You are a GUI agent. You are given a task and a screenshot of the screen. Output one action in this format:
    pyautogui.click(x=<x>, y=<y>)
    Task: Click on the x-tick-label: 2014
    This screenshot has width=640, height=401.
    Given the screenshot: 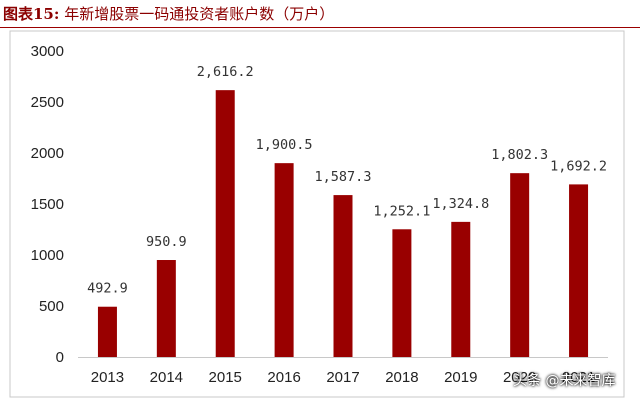 What is the action you would take?
    pyautogui.click(x=166, y=377)
    